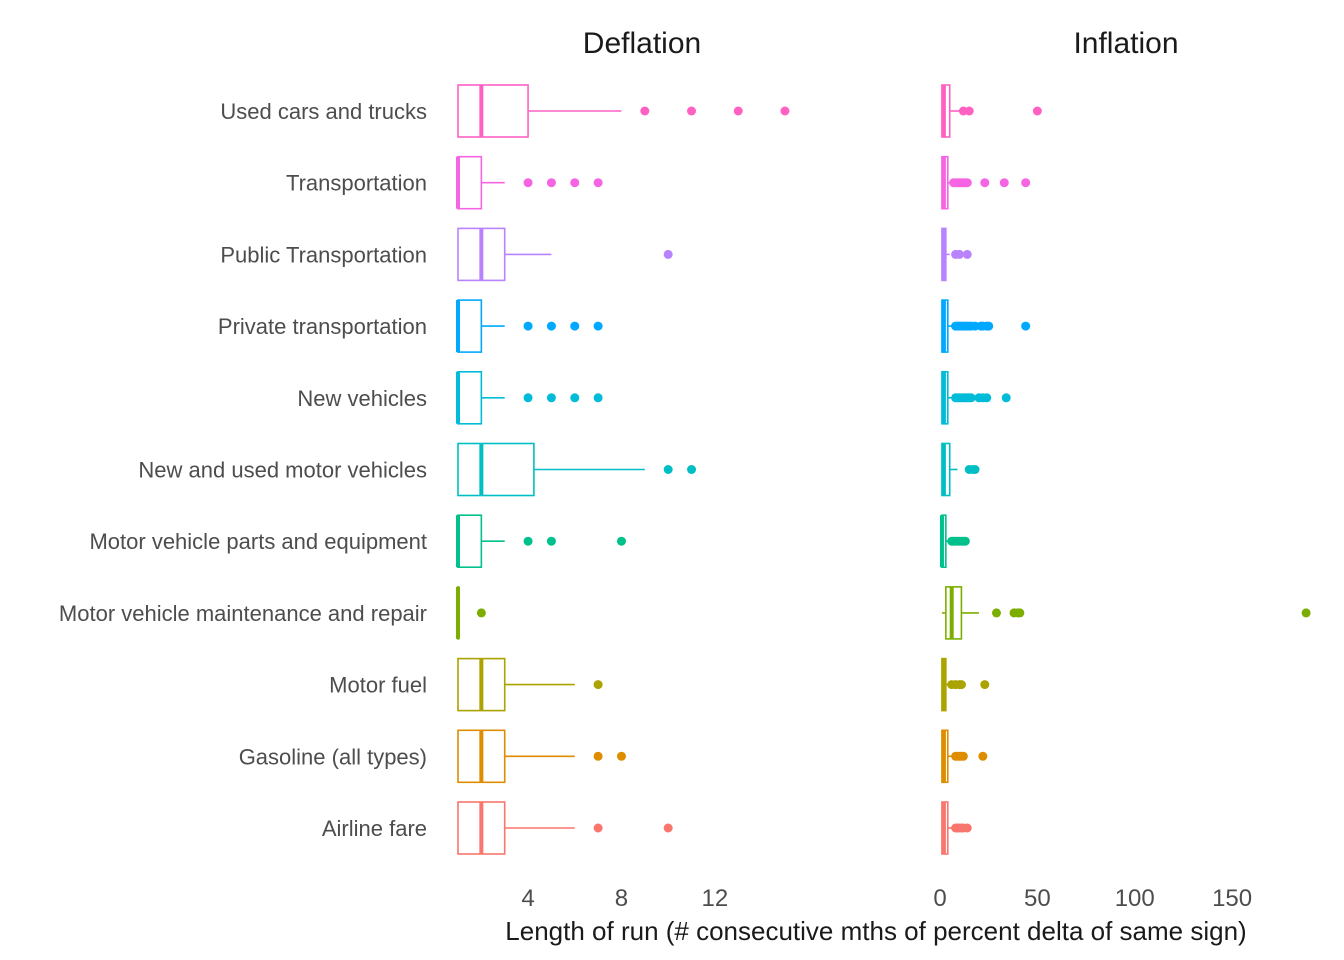  Describe the element at coordinates (715, 898) in the screenshot. I see `x-tick-label: 12` at that location.